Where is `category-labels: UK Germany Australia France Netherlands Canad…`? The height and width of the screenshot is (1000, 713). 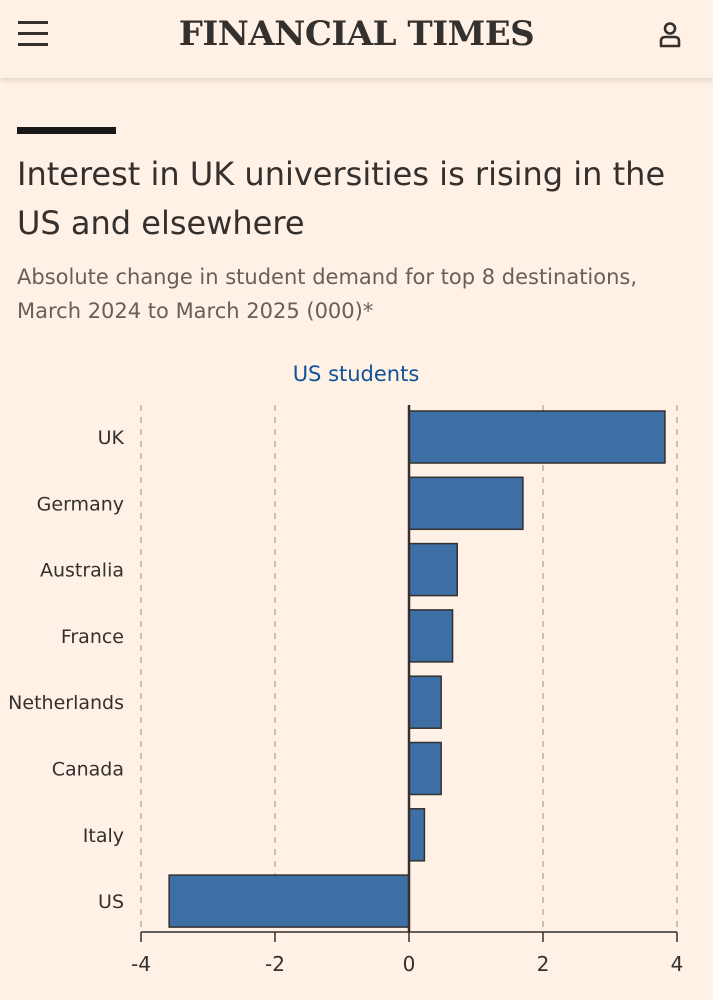
category-labels: UK Germany Australia France Netherlands Canad… is located at coordinates (66, 670).